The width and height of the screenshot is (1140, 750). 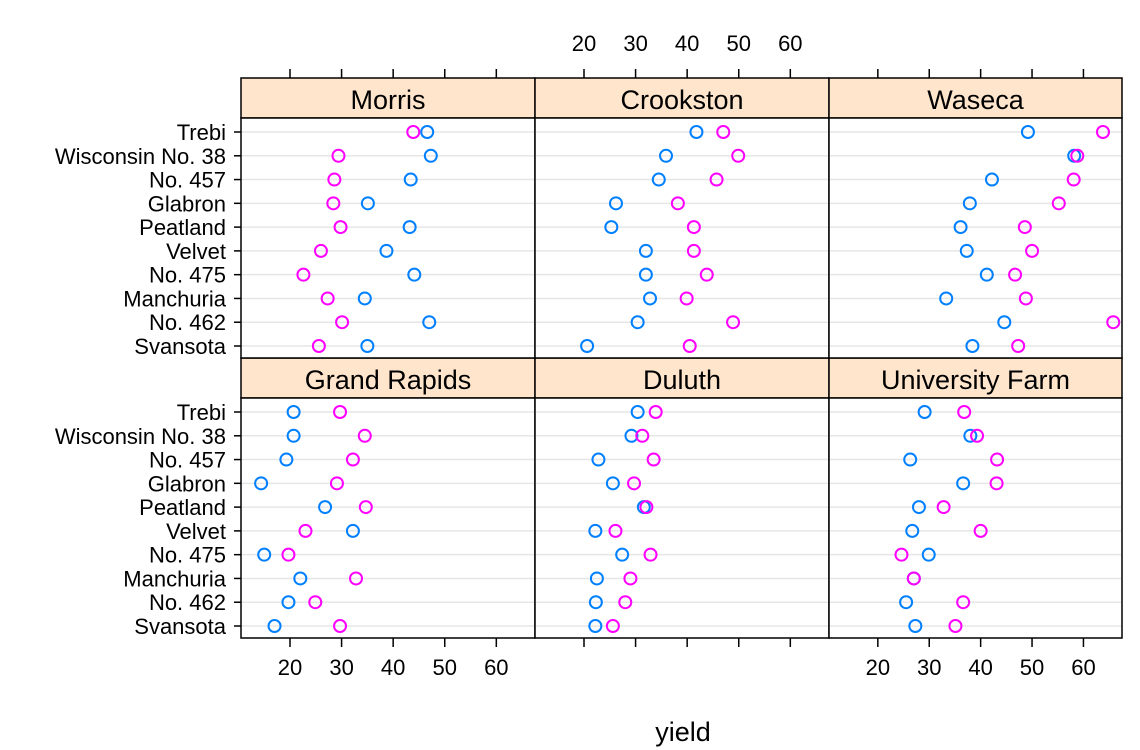 I want to click on point-blue-duluth-velvet, so click(x=595, y=530).